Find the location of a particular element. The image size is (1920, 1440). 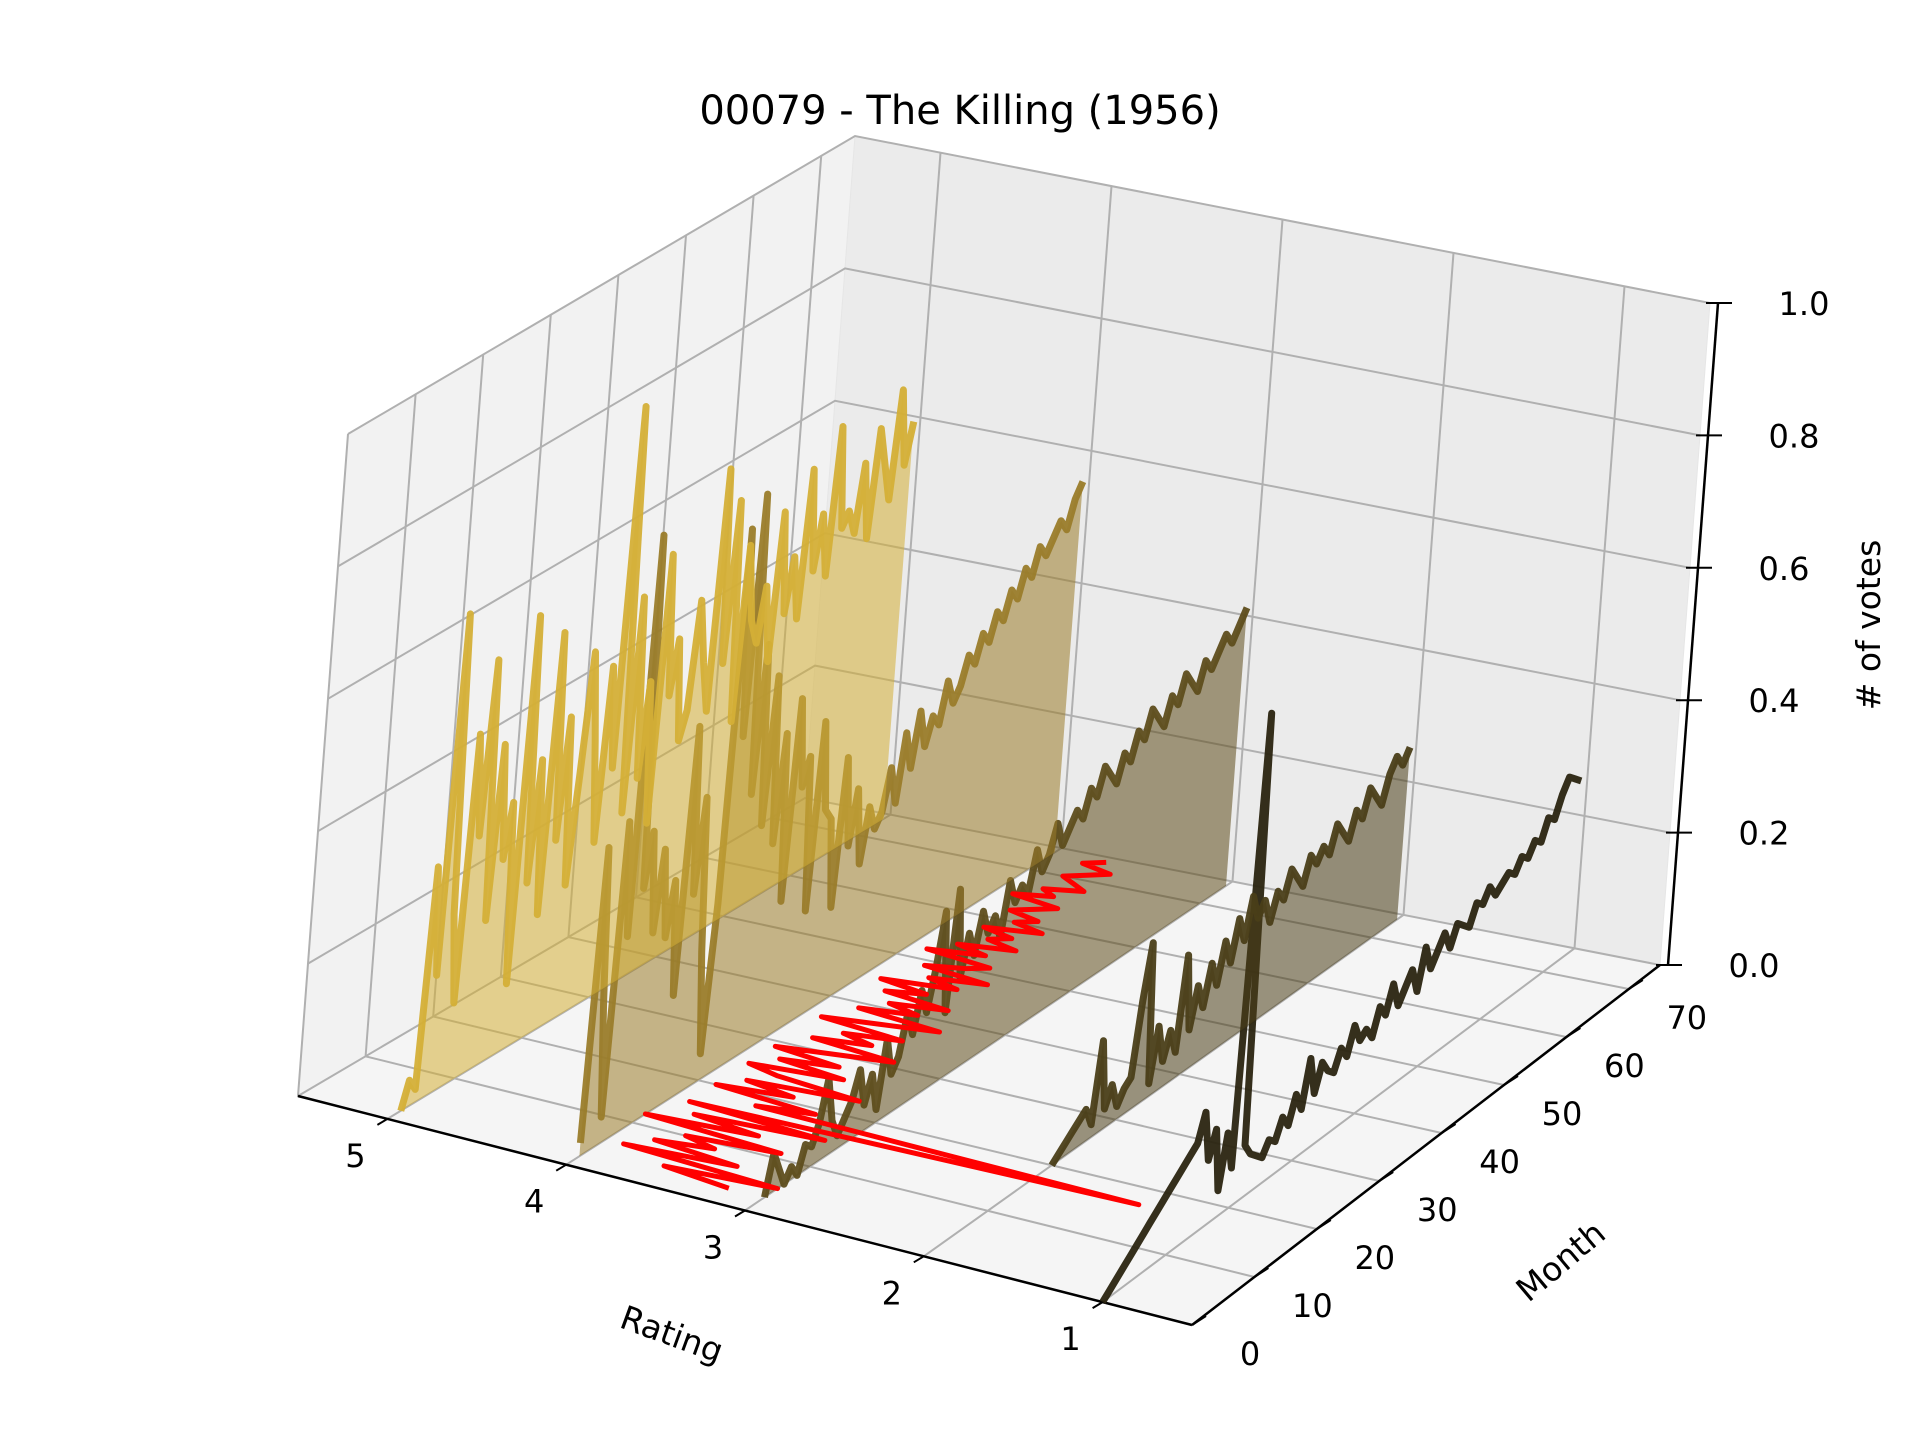

mean-rating-line is located at coordinates (881, 1033).